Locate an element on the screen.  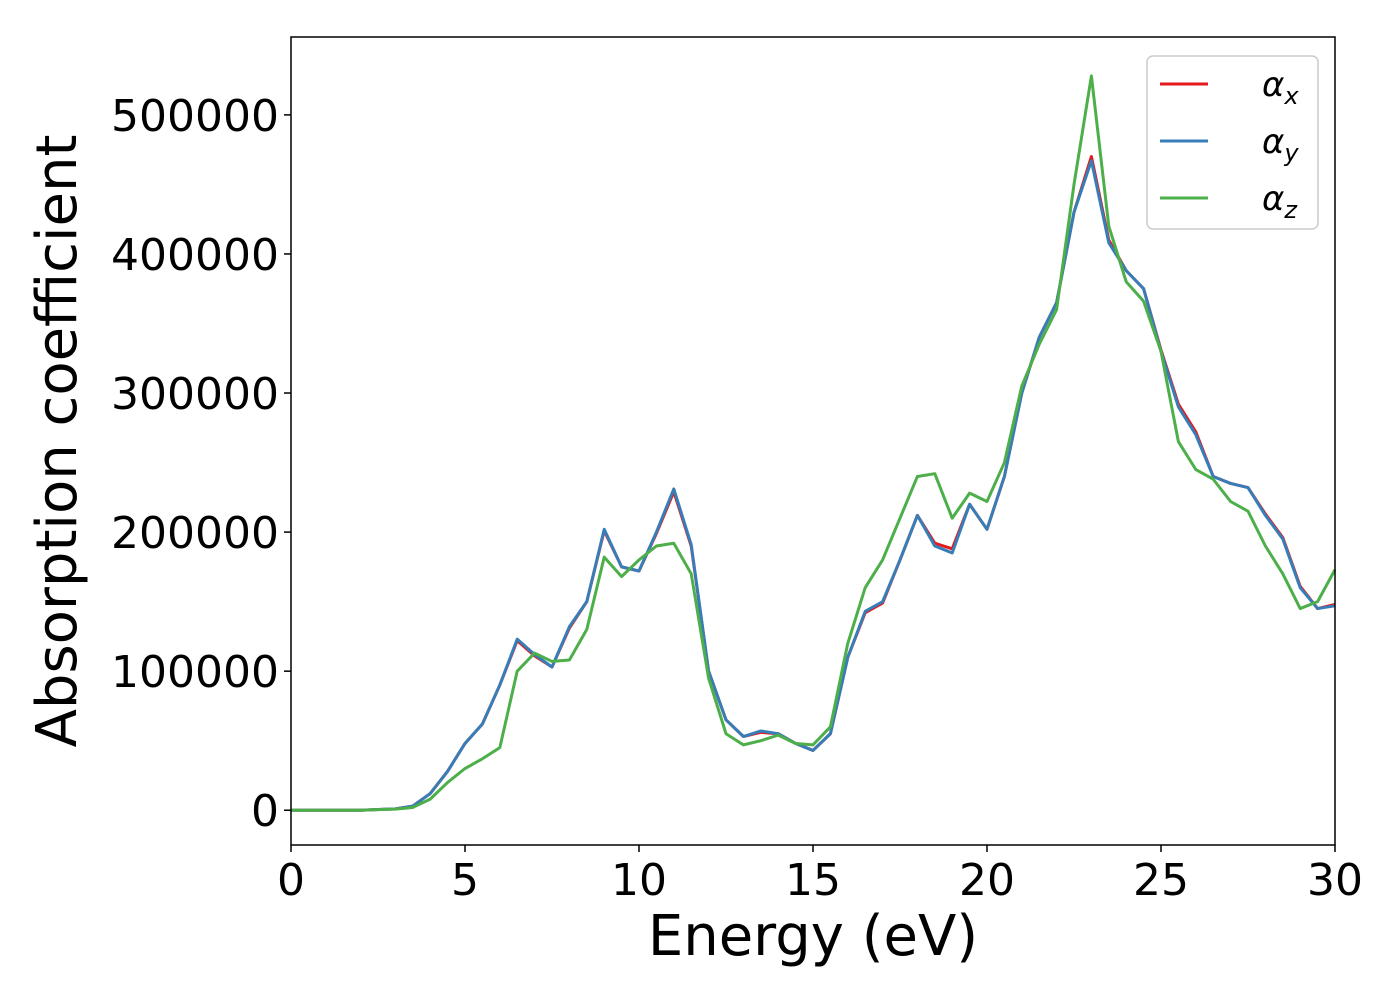
y-tick-label: 400000 is located at coordinates (195, 255).